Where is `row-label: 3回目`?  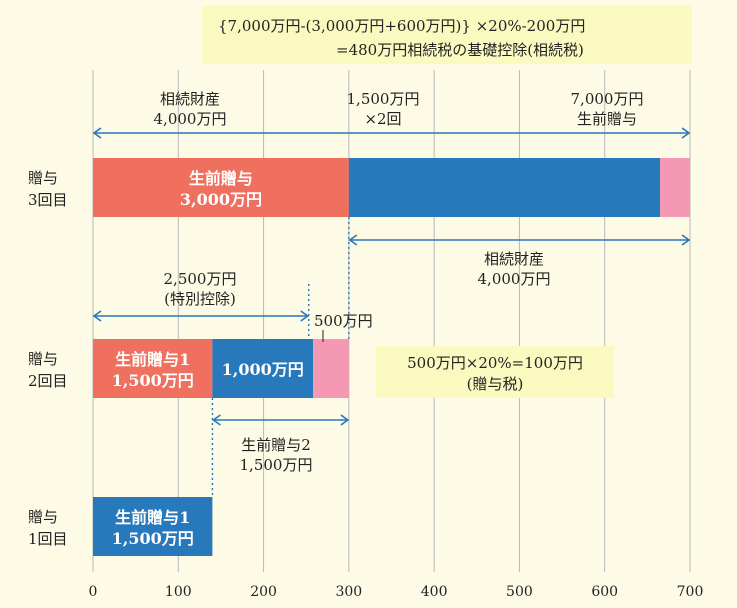 row-label: 3回目 is located at coordinates (48, 200).